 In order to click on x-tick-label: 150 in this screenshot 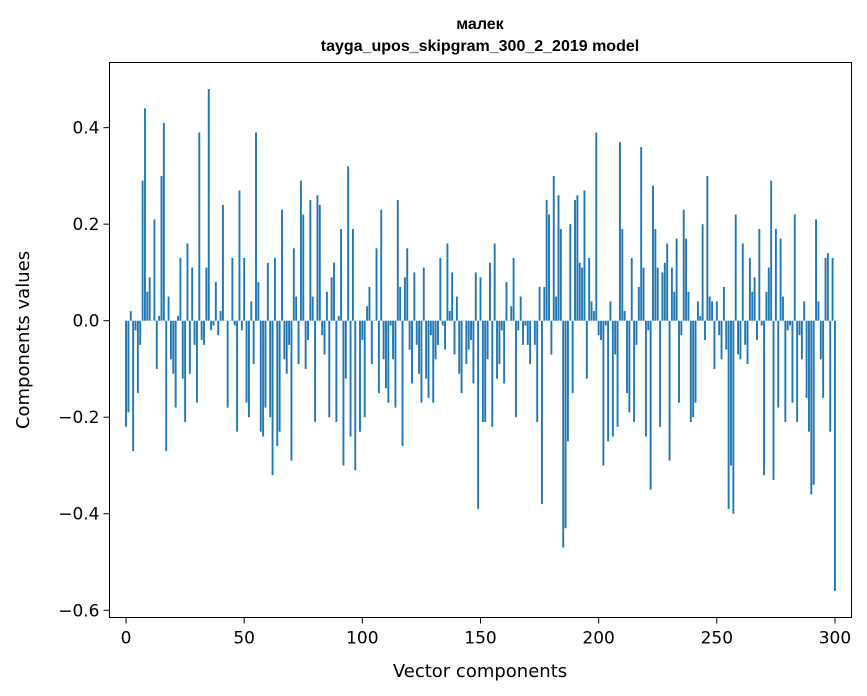, I will do `click(480, 639)`.